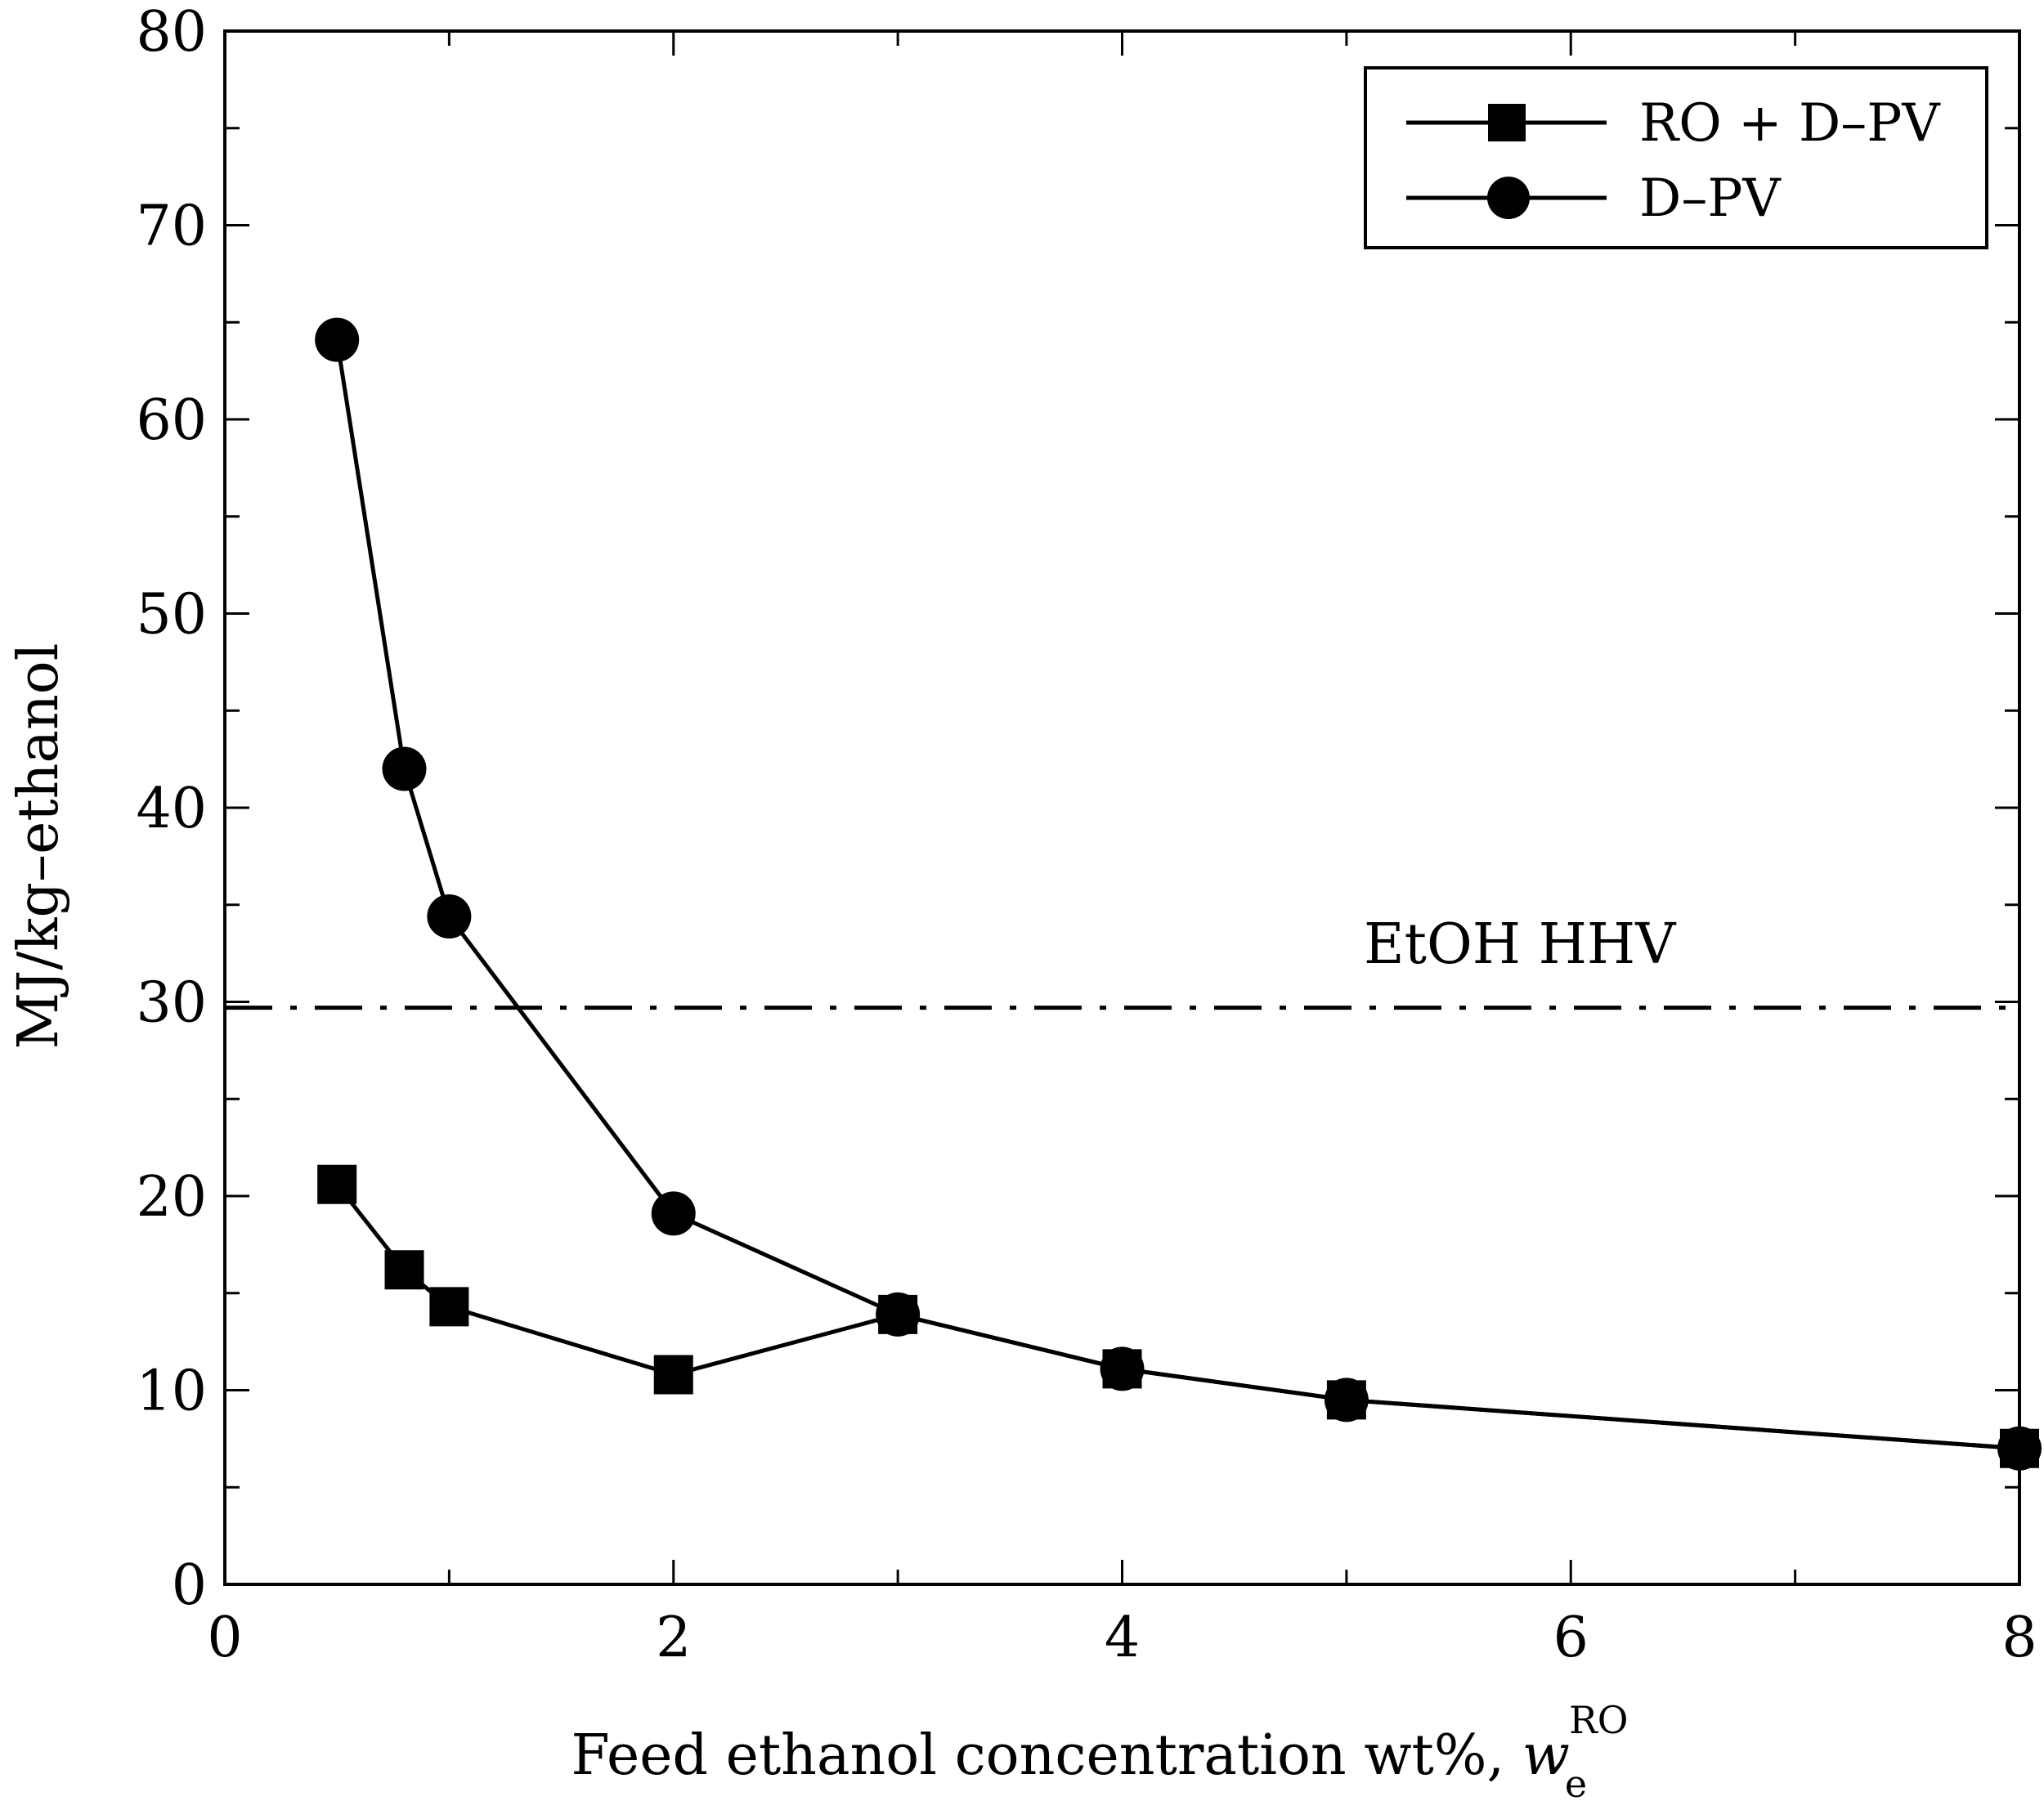 The height and width of the screenshot is (1801, 2044). I want to click on x-tick-label: 2, so click(674, 1638).